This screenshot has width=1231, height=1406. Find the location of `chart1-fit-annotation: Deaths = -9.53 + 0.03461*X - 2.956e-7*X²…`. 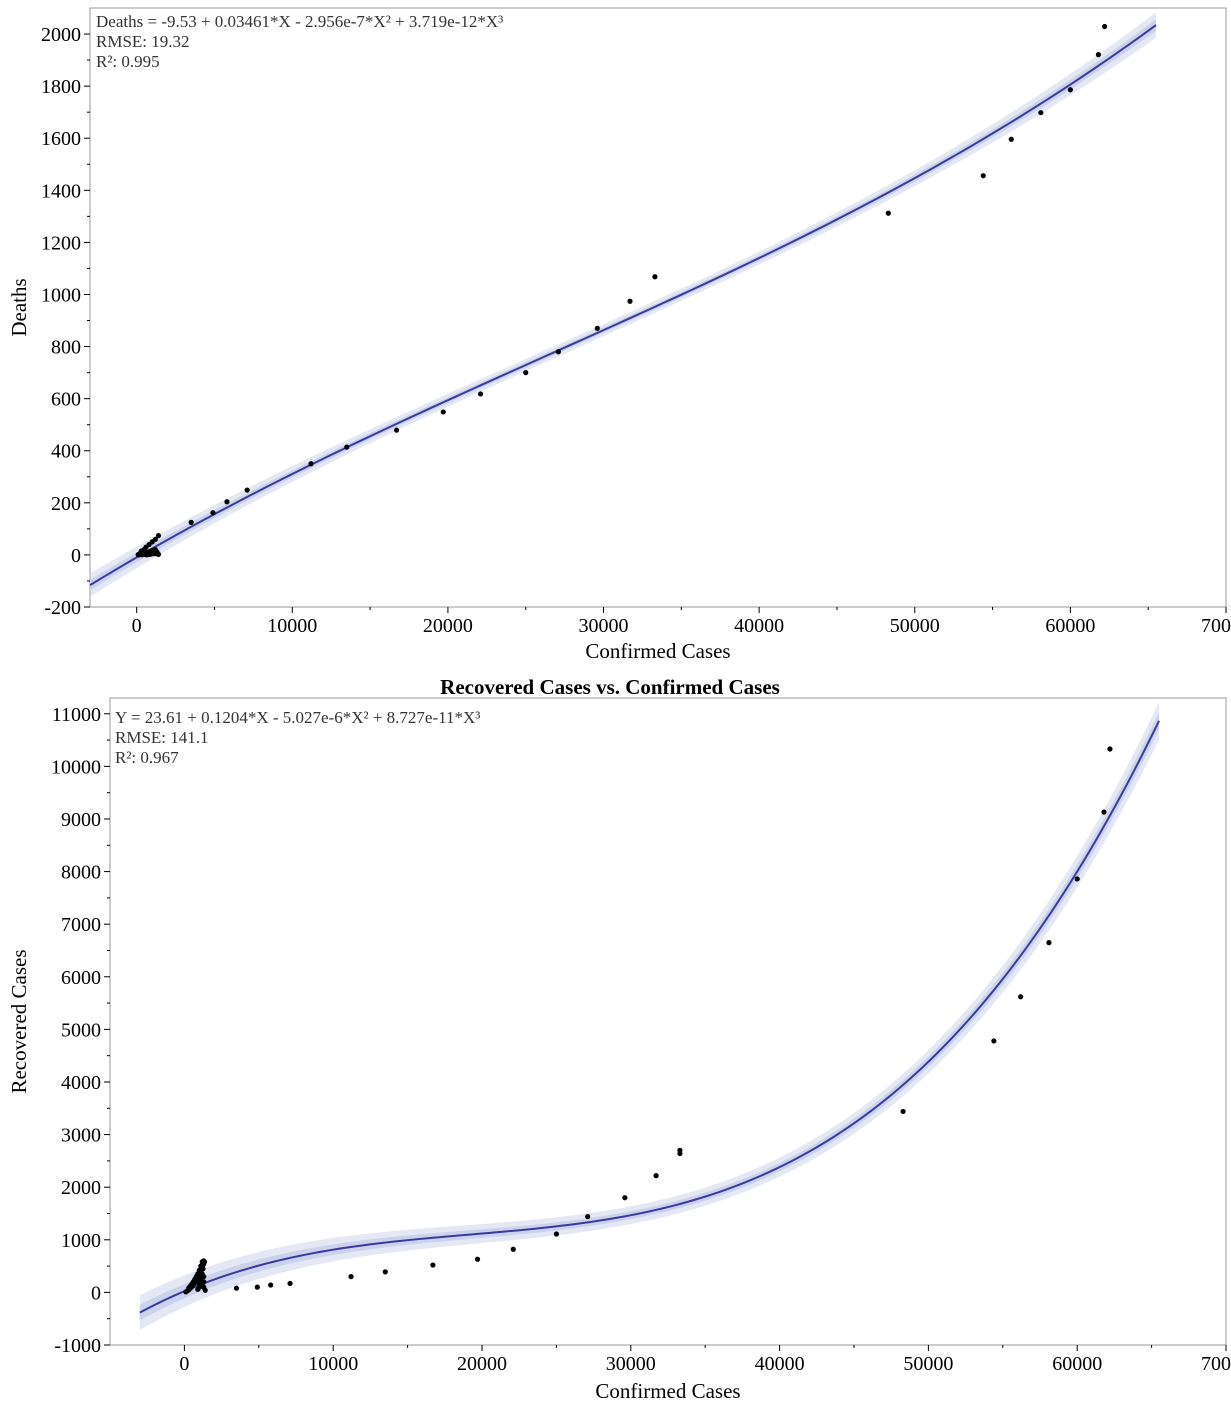

chart1-fit-annotation: Deaths = -9.53 + 0.03461*X - 2.956e-7*X²… is located at coordinates (299, 21).